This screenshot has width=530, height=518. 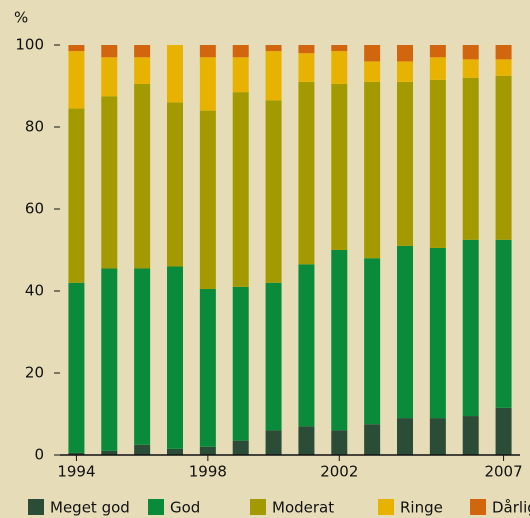 I want to click on x-tick-label: 2002, so click(x=339, y=472).